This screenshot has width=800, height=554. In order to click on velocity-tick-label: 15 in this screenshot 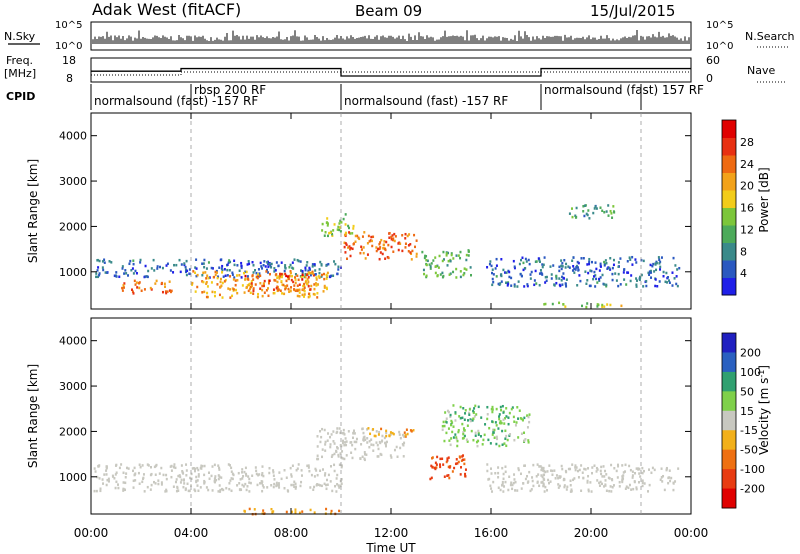, I will do `click(747, 411)`.